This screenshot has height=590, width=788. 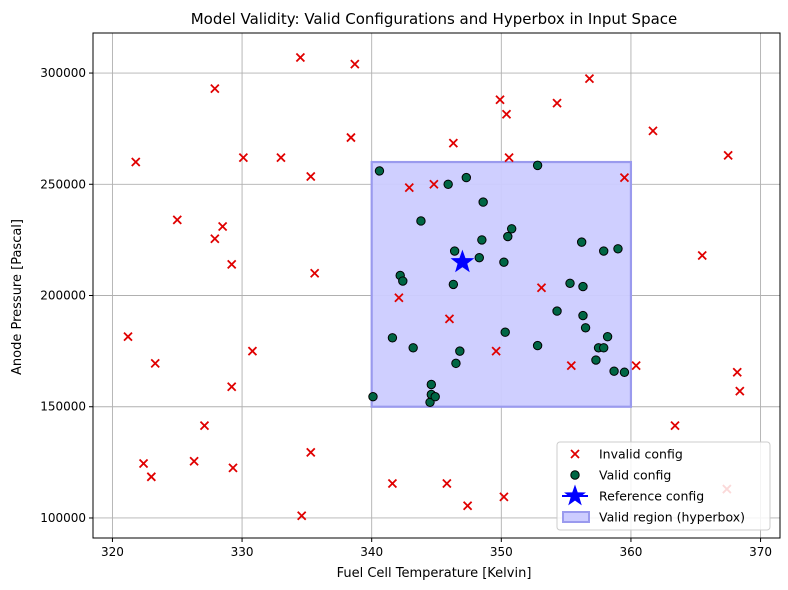 I want to click on x-tick-label: 340, so click(x=371, y=552).